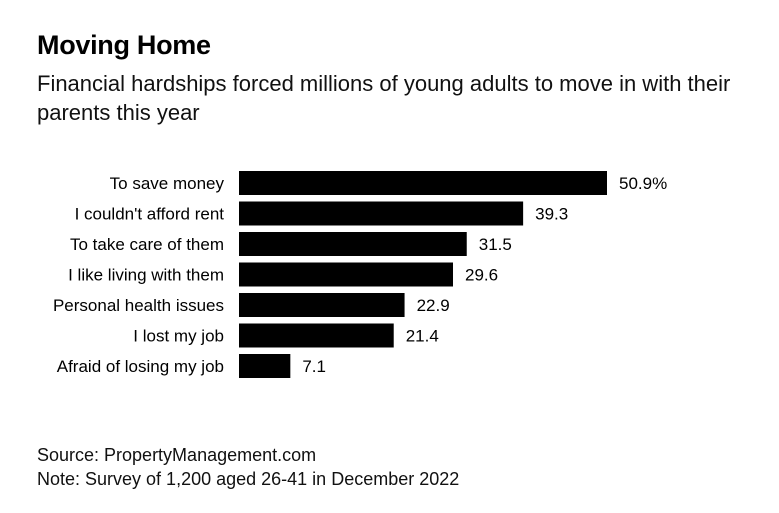 This screenshot has height=513, width=779. I want to click on category-label: I couldn't afford rent, so click(150, 214).